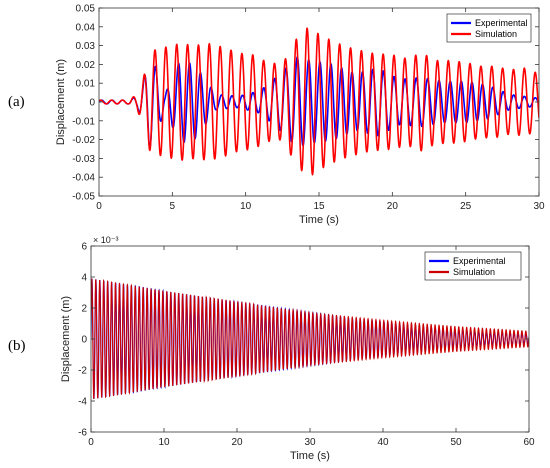 The width and height of the screenshot is (550, 468). Describe the element at coordinates (84, 247) in the screenshot. I see `y-tick-label: 6` at that location.